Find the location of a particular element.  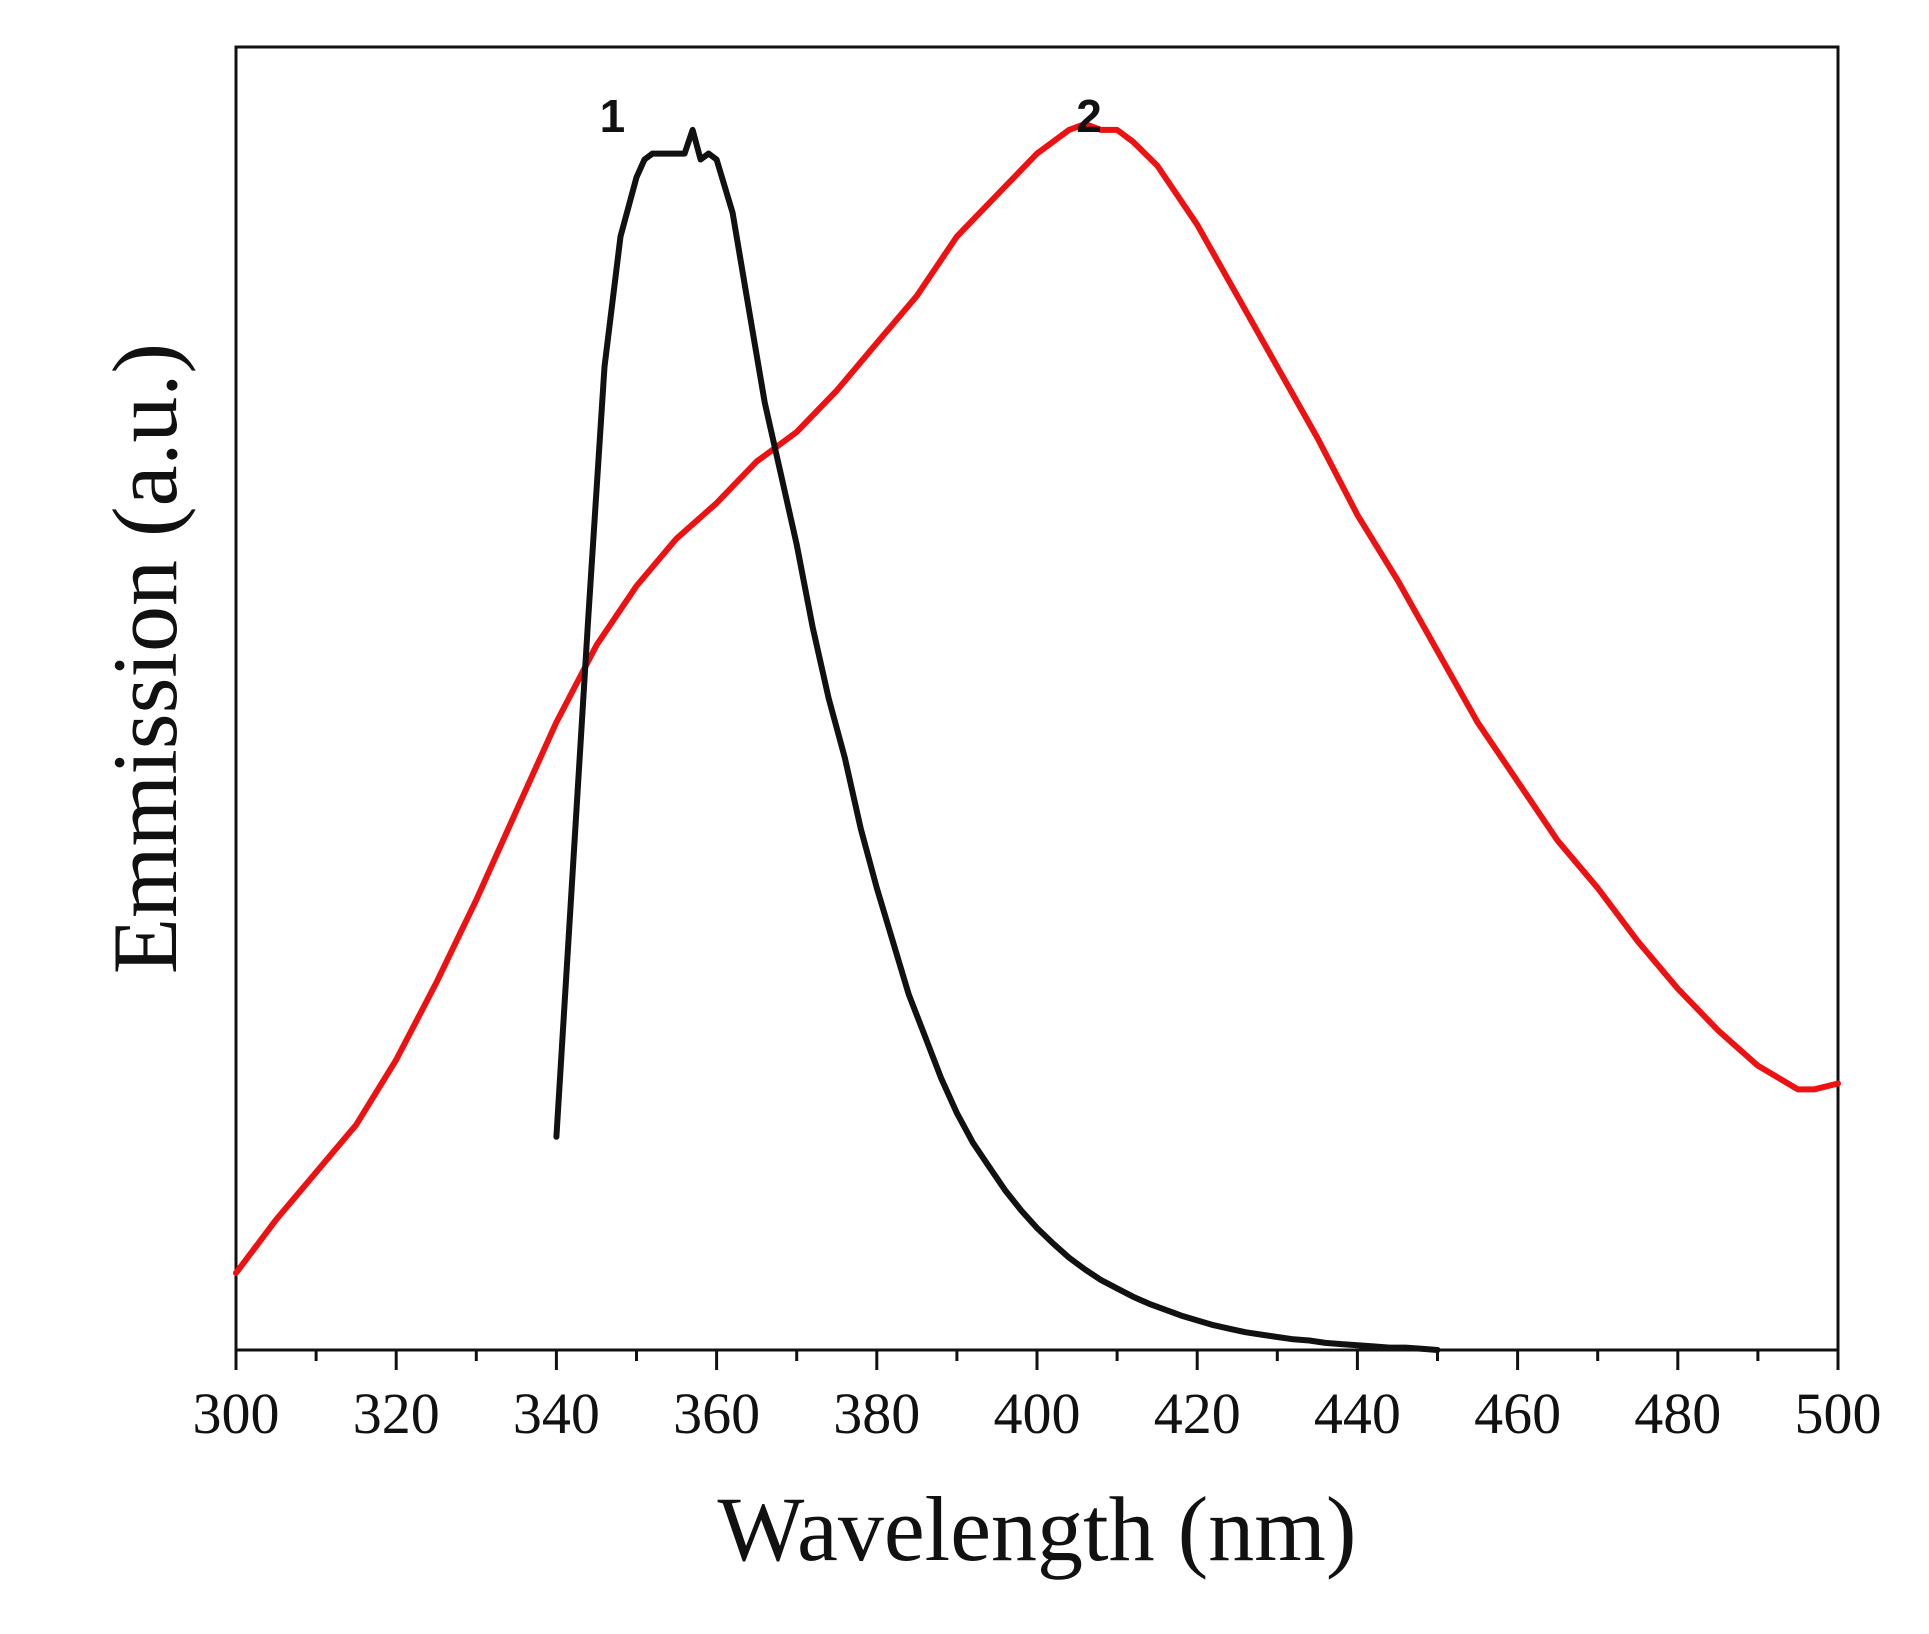

x-tick-label: 400 is located at coordinates (1037, 1413).